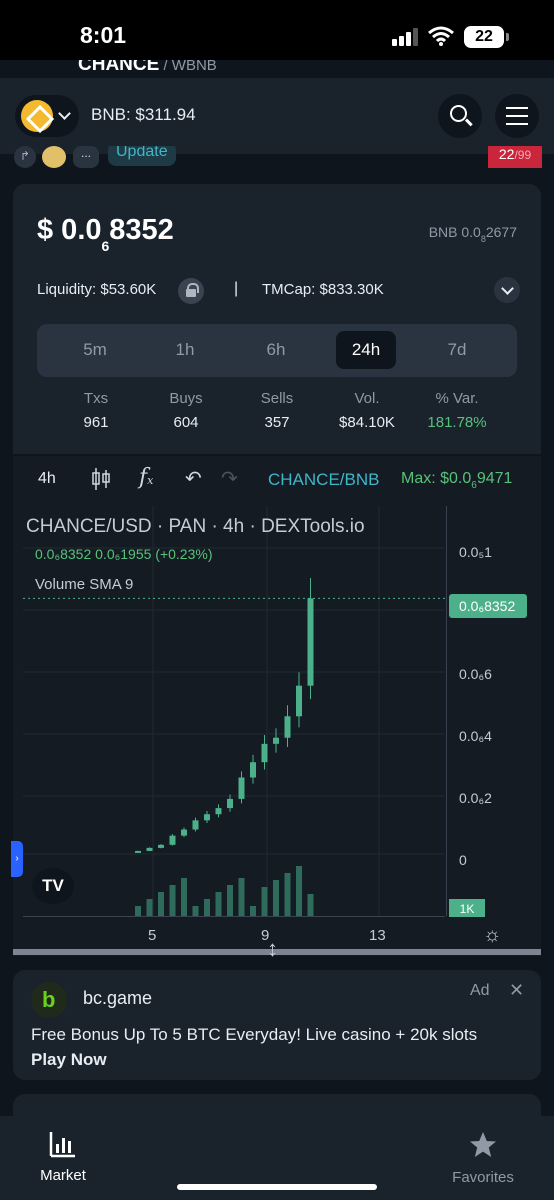 This screenshot has height=1200, width=554. Describe the element at coordinates (229, 479) in the screenshot. I see `redo-icon: ↷` at that location.